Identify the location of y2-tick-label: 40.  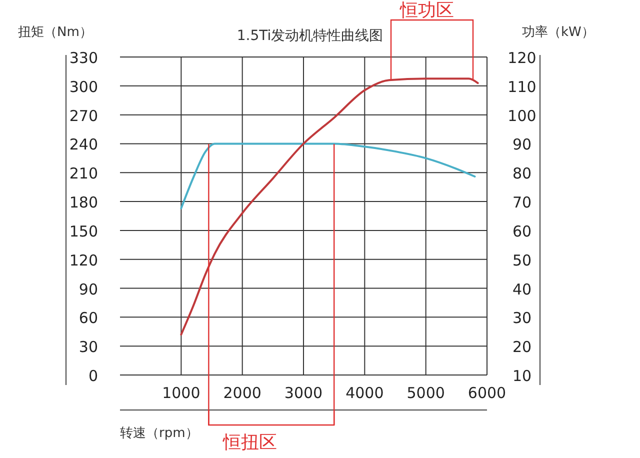
(522, 289).